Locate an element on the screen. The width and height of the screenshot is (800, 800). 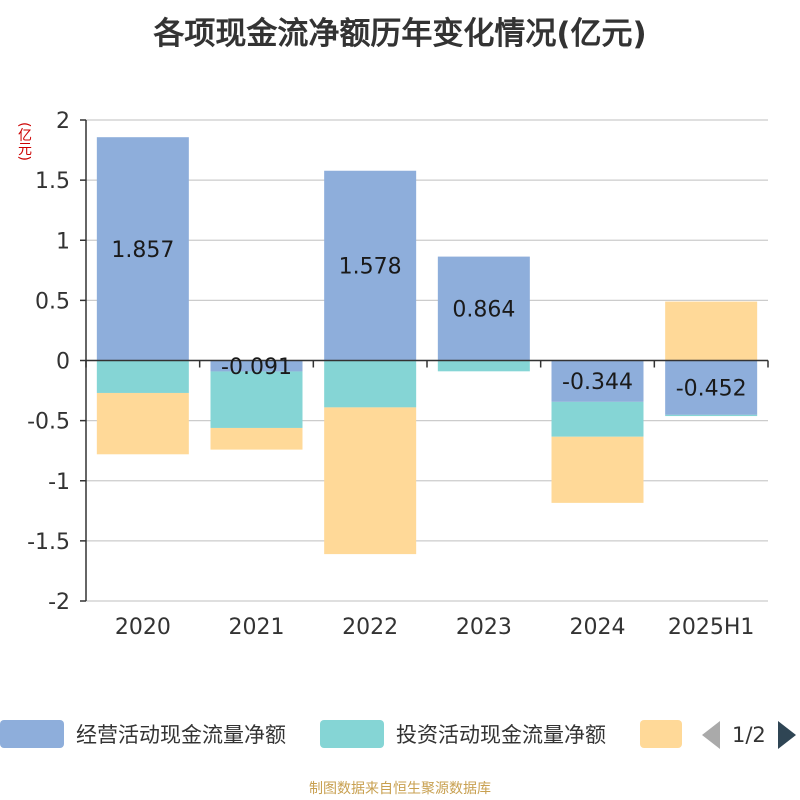
legend-label-investing: 投资活动现金流量净额 is located at coordinates (501, 735).